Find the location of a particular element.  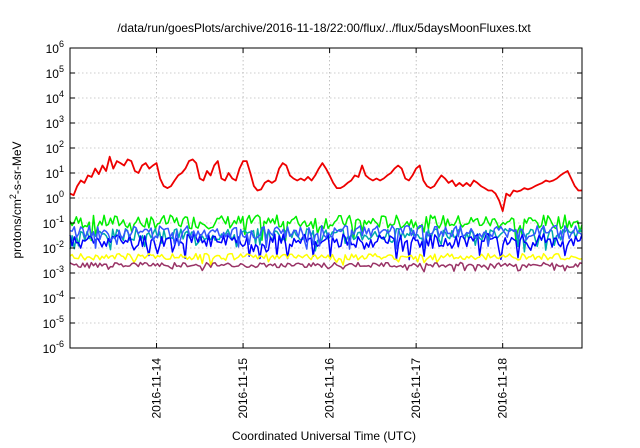

x-tick-label: 2016-11-14 is located at coordinates (157, 388).